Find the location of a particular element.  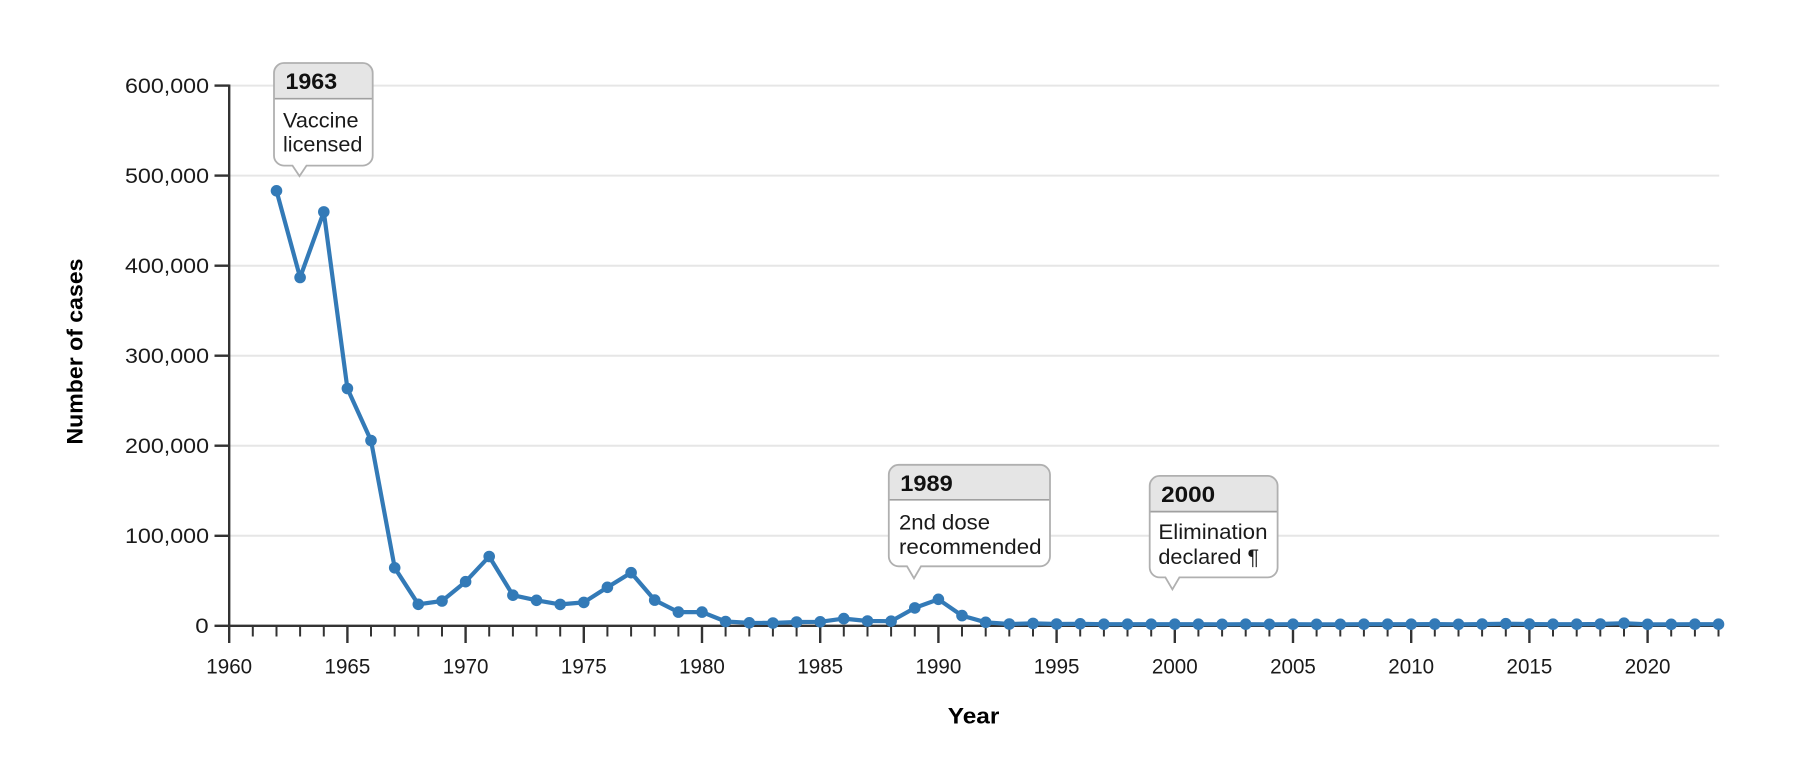

svg-text: 500,000 is located at coordinates (167, 176).